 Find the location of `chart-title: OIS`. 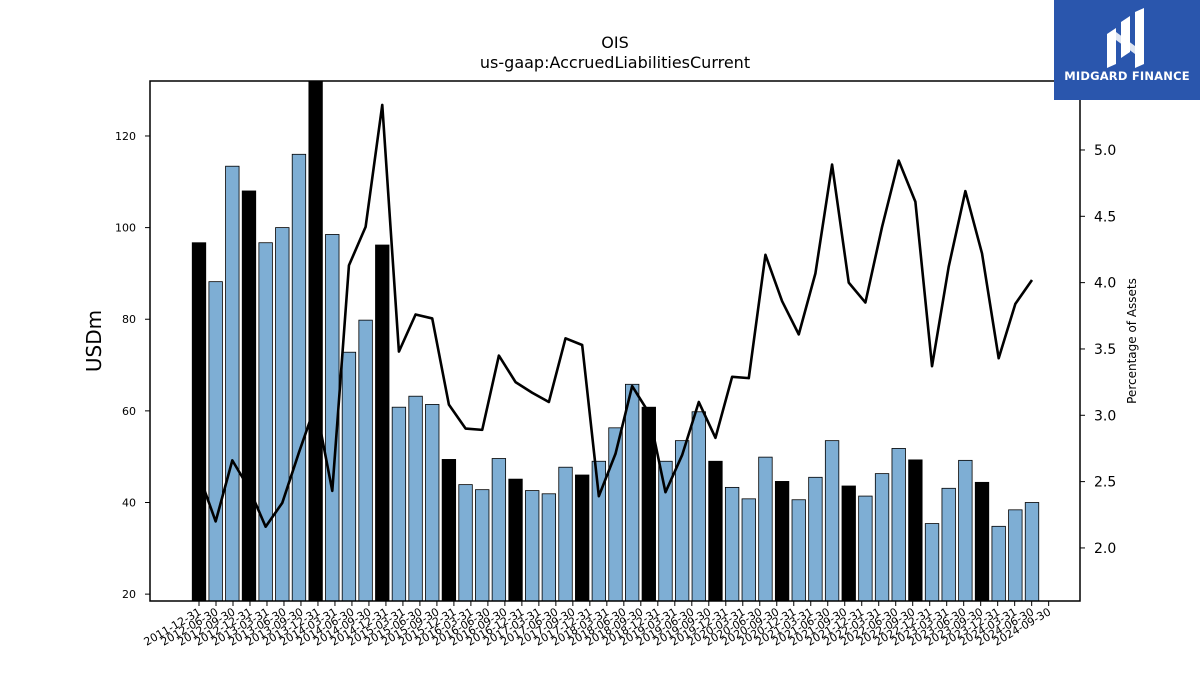

chart-title: OIS is located at coordinates (614, 42).